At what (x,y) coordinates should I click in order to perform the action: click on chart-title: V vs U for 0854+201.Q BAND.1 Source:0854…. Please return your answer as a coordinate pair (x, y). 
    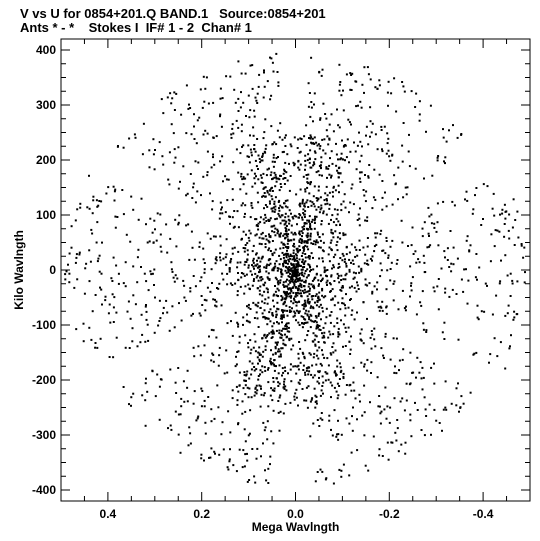
    Looking at the image, I should click on (173, 13).